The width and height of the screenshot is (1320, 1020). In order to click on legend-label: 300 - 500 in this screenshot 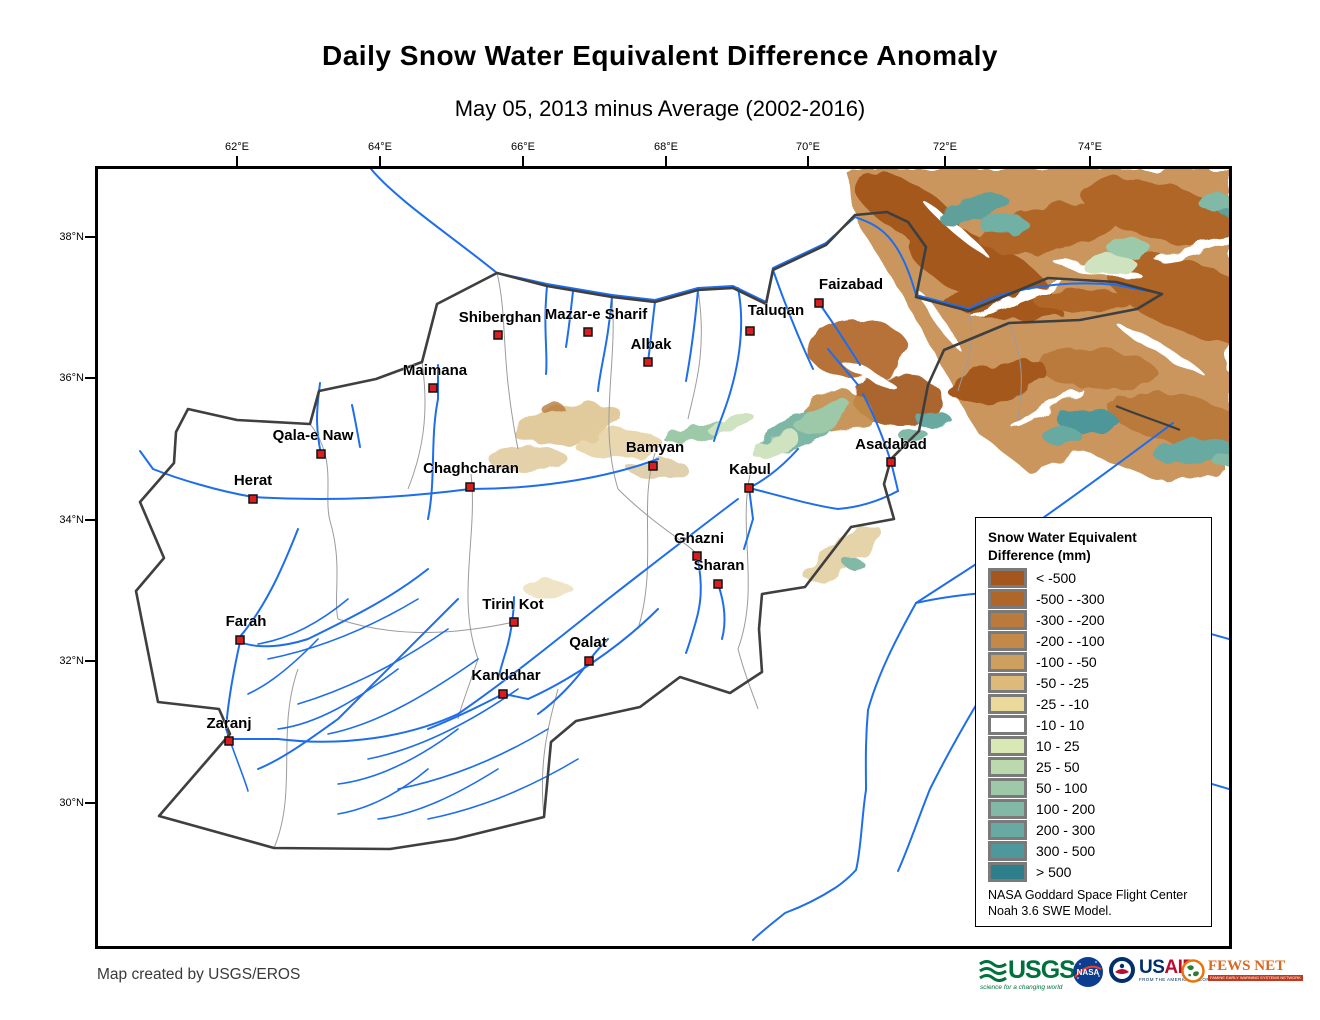, I will do `click(1066, 850)`.